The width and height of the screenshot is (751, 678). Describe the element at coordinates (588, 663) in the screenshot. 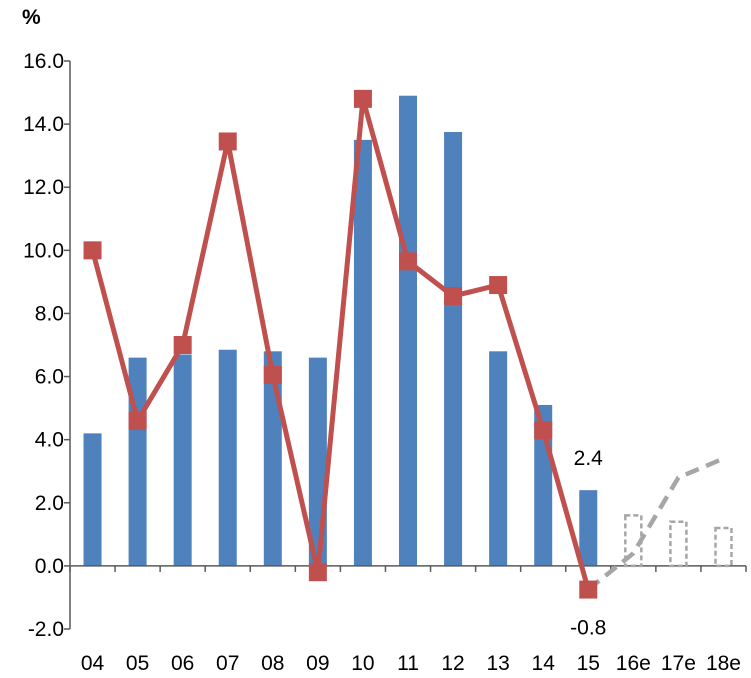

I see `x-tick-label-15: 15` at that location.